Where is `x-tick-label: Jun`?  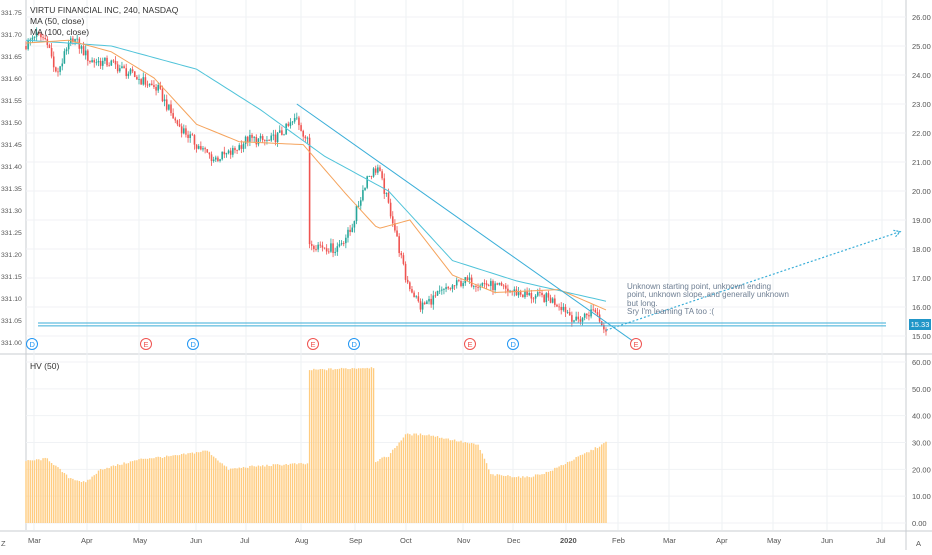 x-tick-label: Jun is located at coordinates (196, 540).